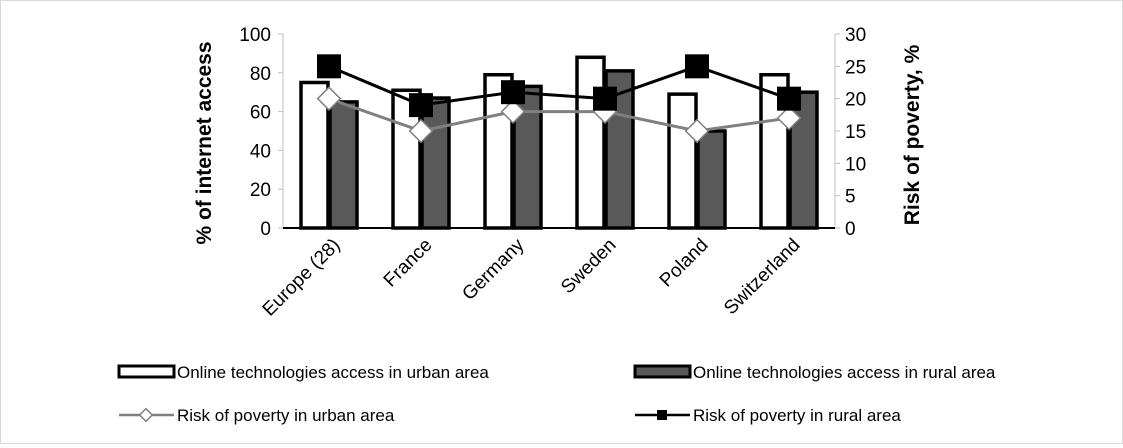  What do you see at coordinates (493, 269) in the screenshot?
I see `x-axis-tick-label: Germany` at bounding box center [493, 269].